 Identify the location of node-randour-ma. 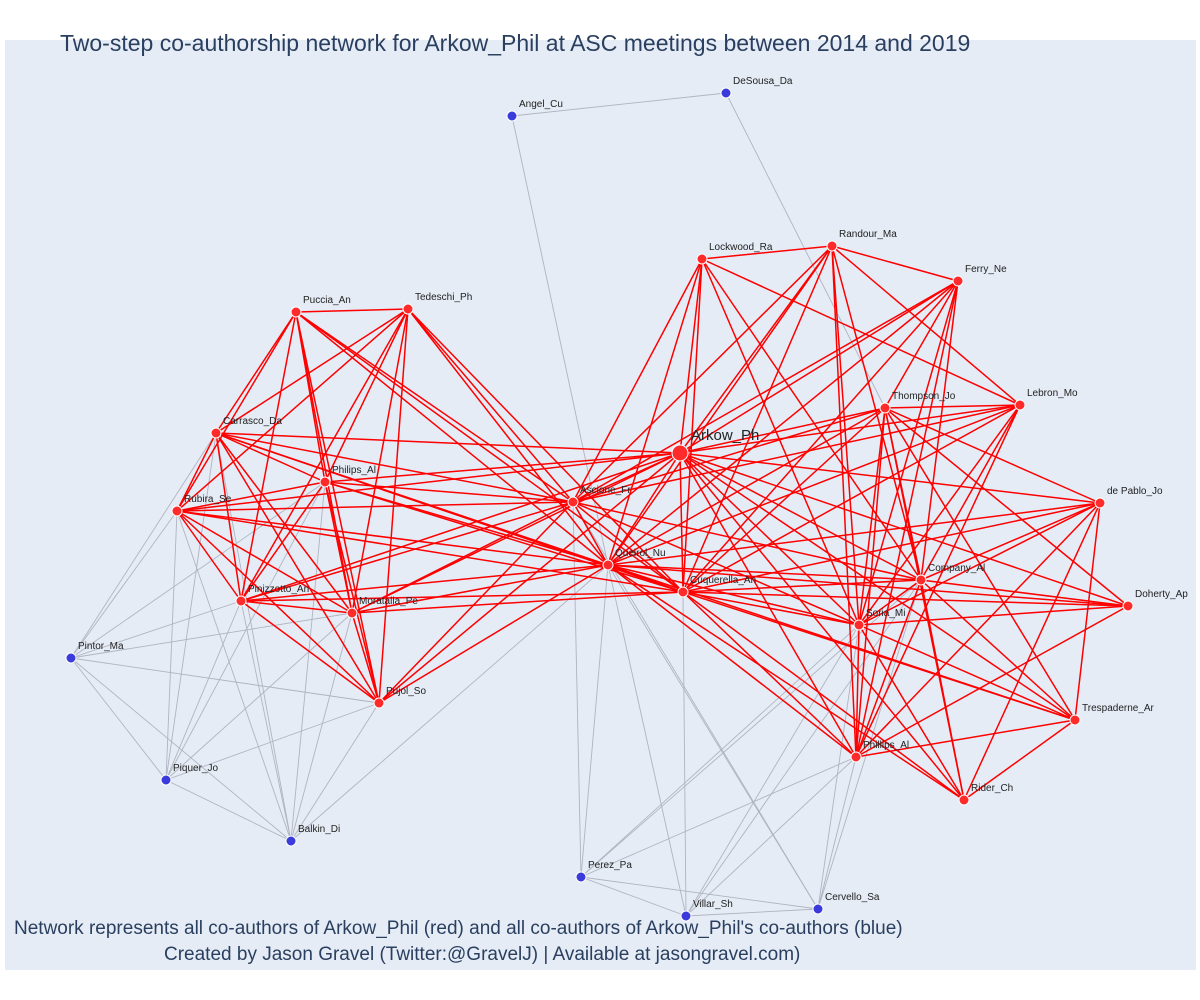
(832, 246).